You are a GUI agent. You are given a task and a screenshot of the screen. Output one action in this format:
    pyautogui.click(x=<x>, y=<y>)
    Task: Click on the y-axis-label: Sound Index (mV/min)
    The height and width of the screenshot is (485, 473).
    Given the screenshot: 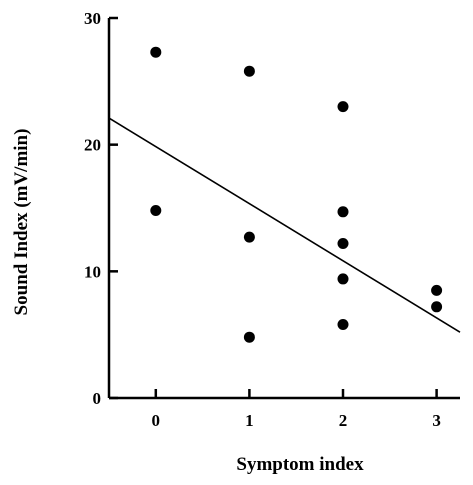 What is the action you would take?
    pyautogui.click(x=21, y=222)
    